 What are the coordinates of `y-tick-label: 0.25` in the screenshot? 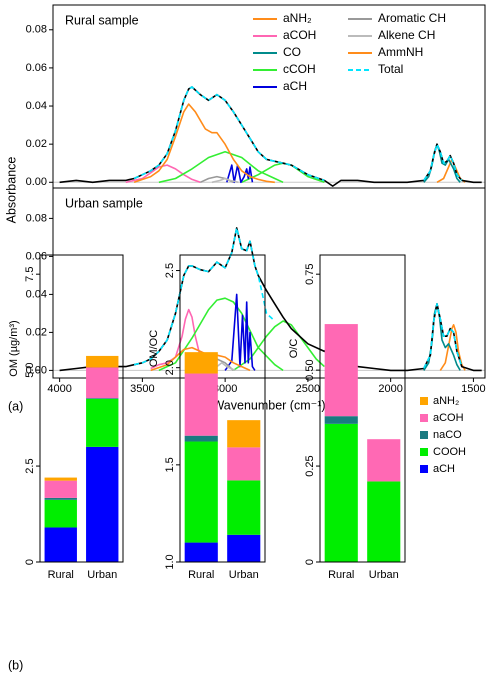 It's located at (310, 465).